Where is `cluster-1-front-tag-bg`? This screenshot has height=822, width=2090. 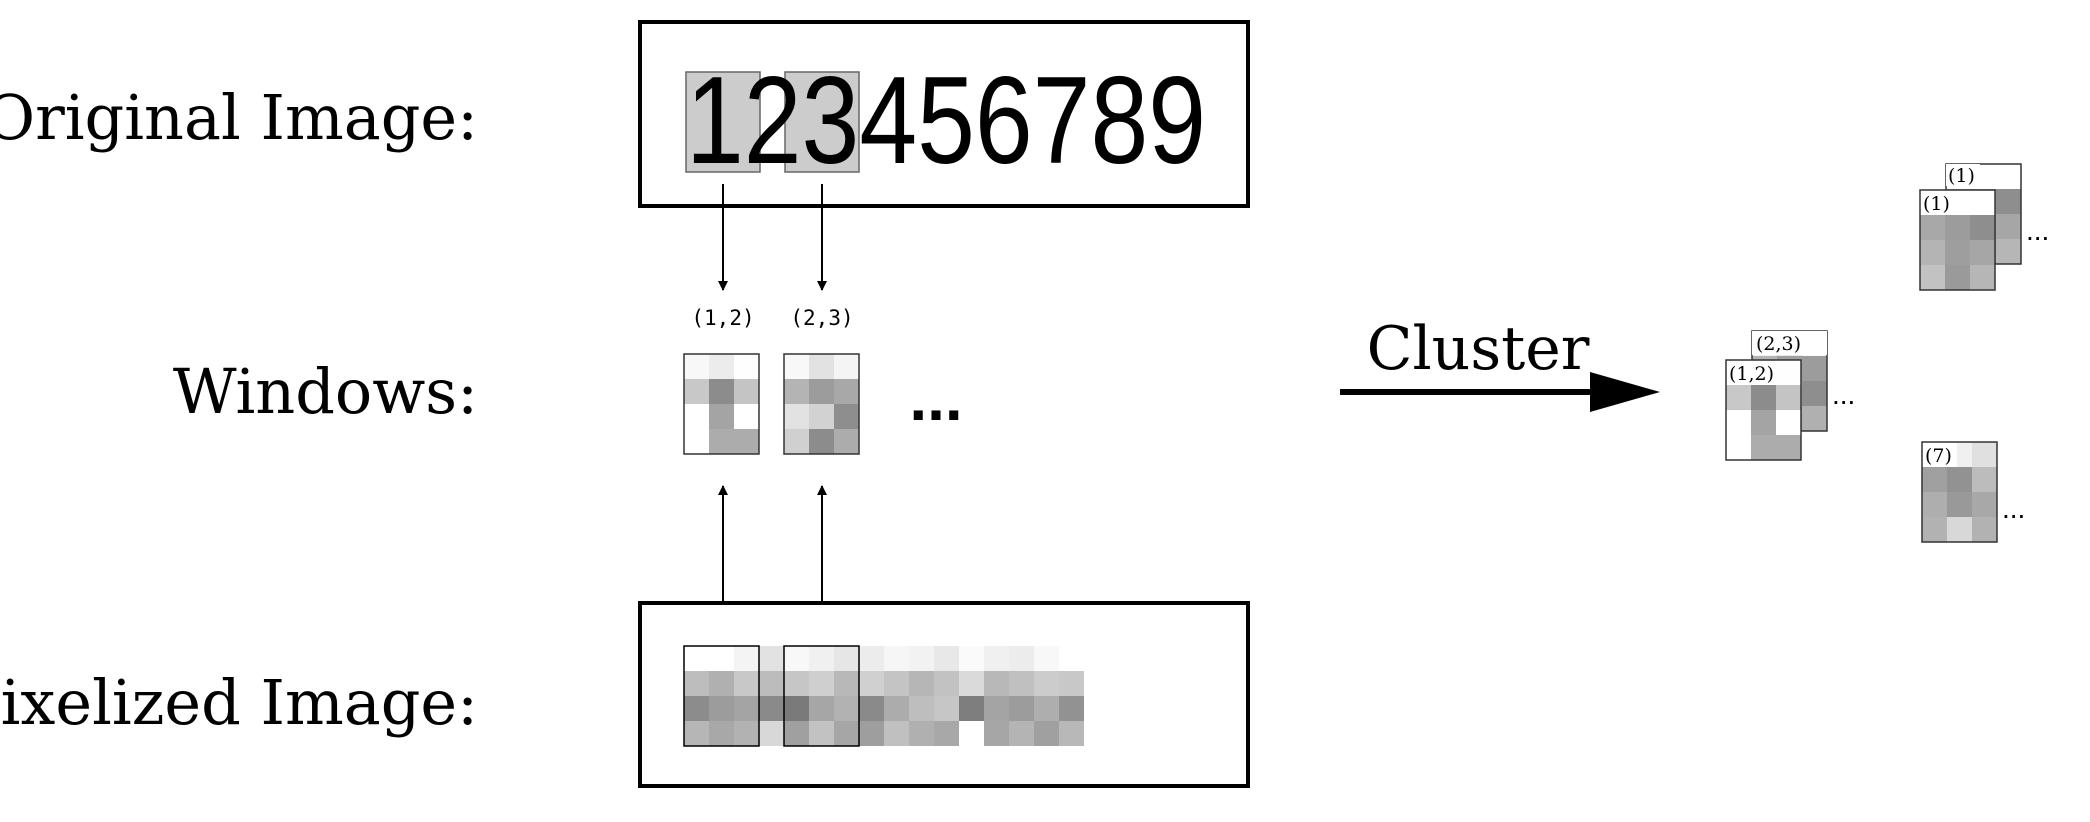 cluster-1-front-tag-bg is located at coordinates (1938, 203).